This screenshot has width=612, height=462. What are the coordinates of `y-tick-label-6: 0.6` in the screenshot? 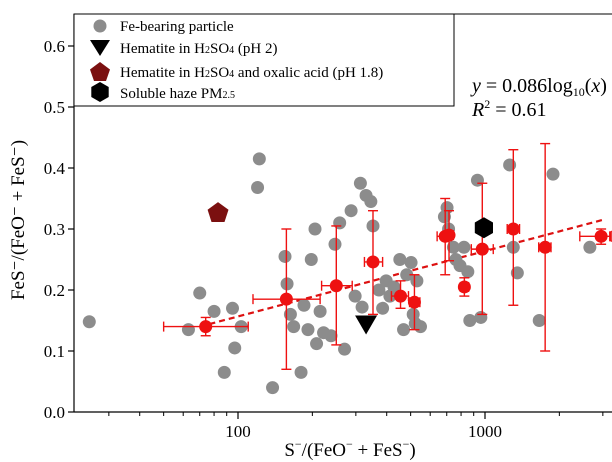 It's located at (54, 46).